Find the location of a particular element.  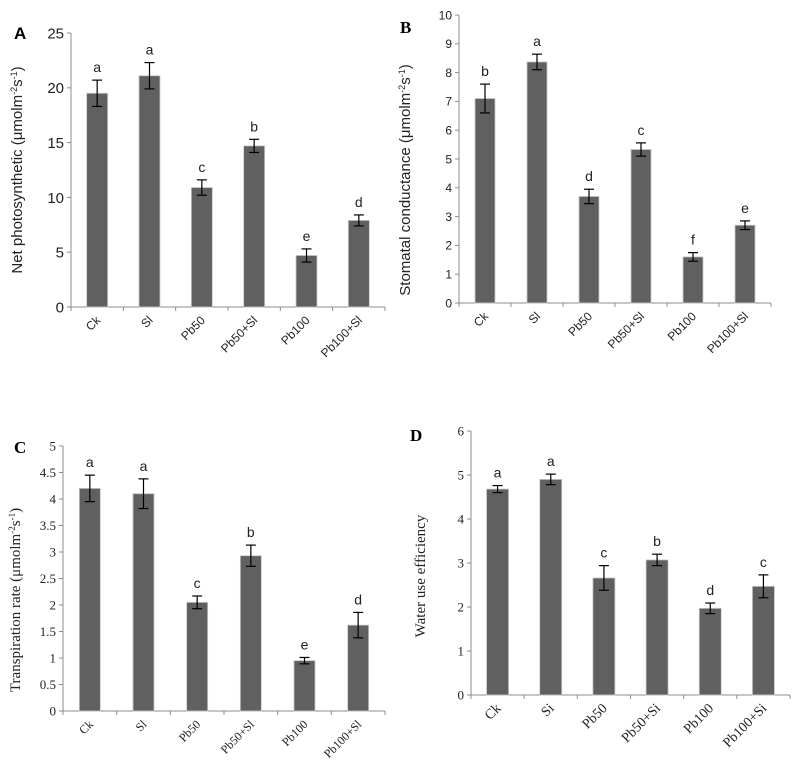

y-axis-label-main: Net photosynthetic (μmolm is located at coordinates (17, 184).